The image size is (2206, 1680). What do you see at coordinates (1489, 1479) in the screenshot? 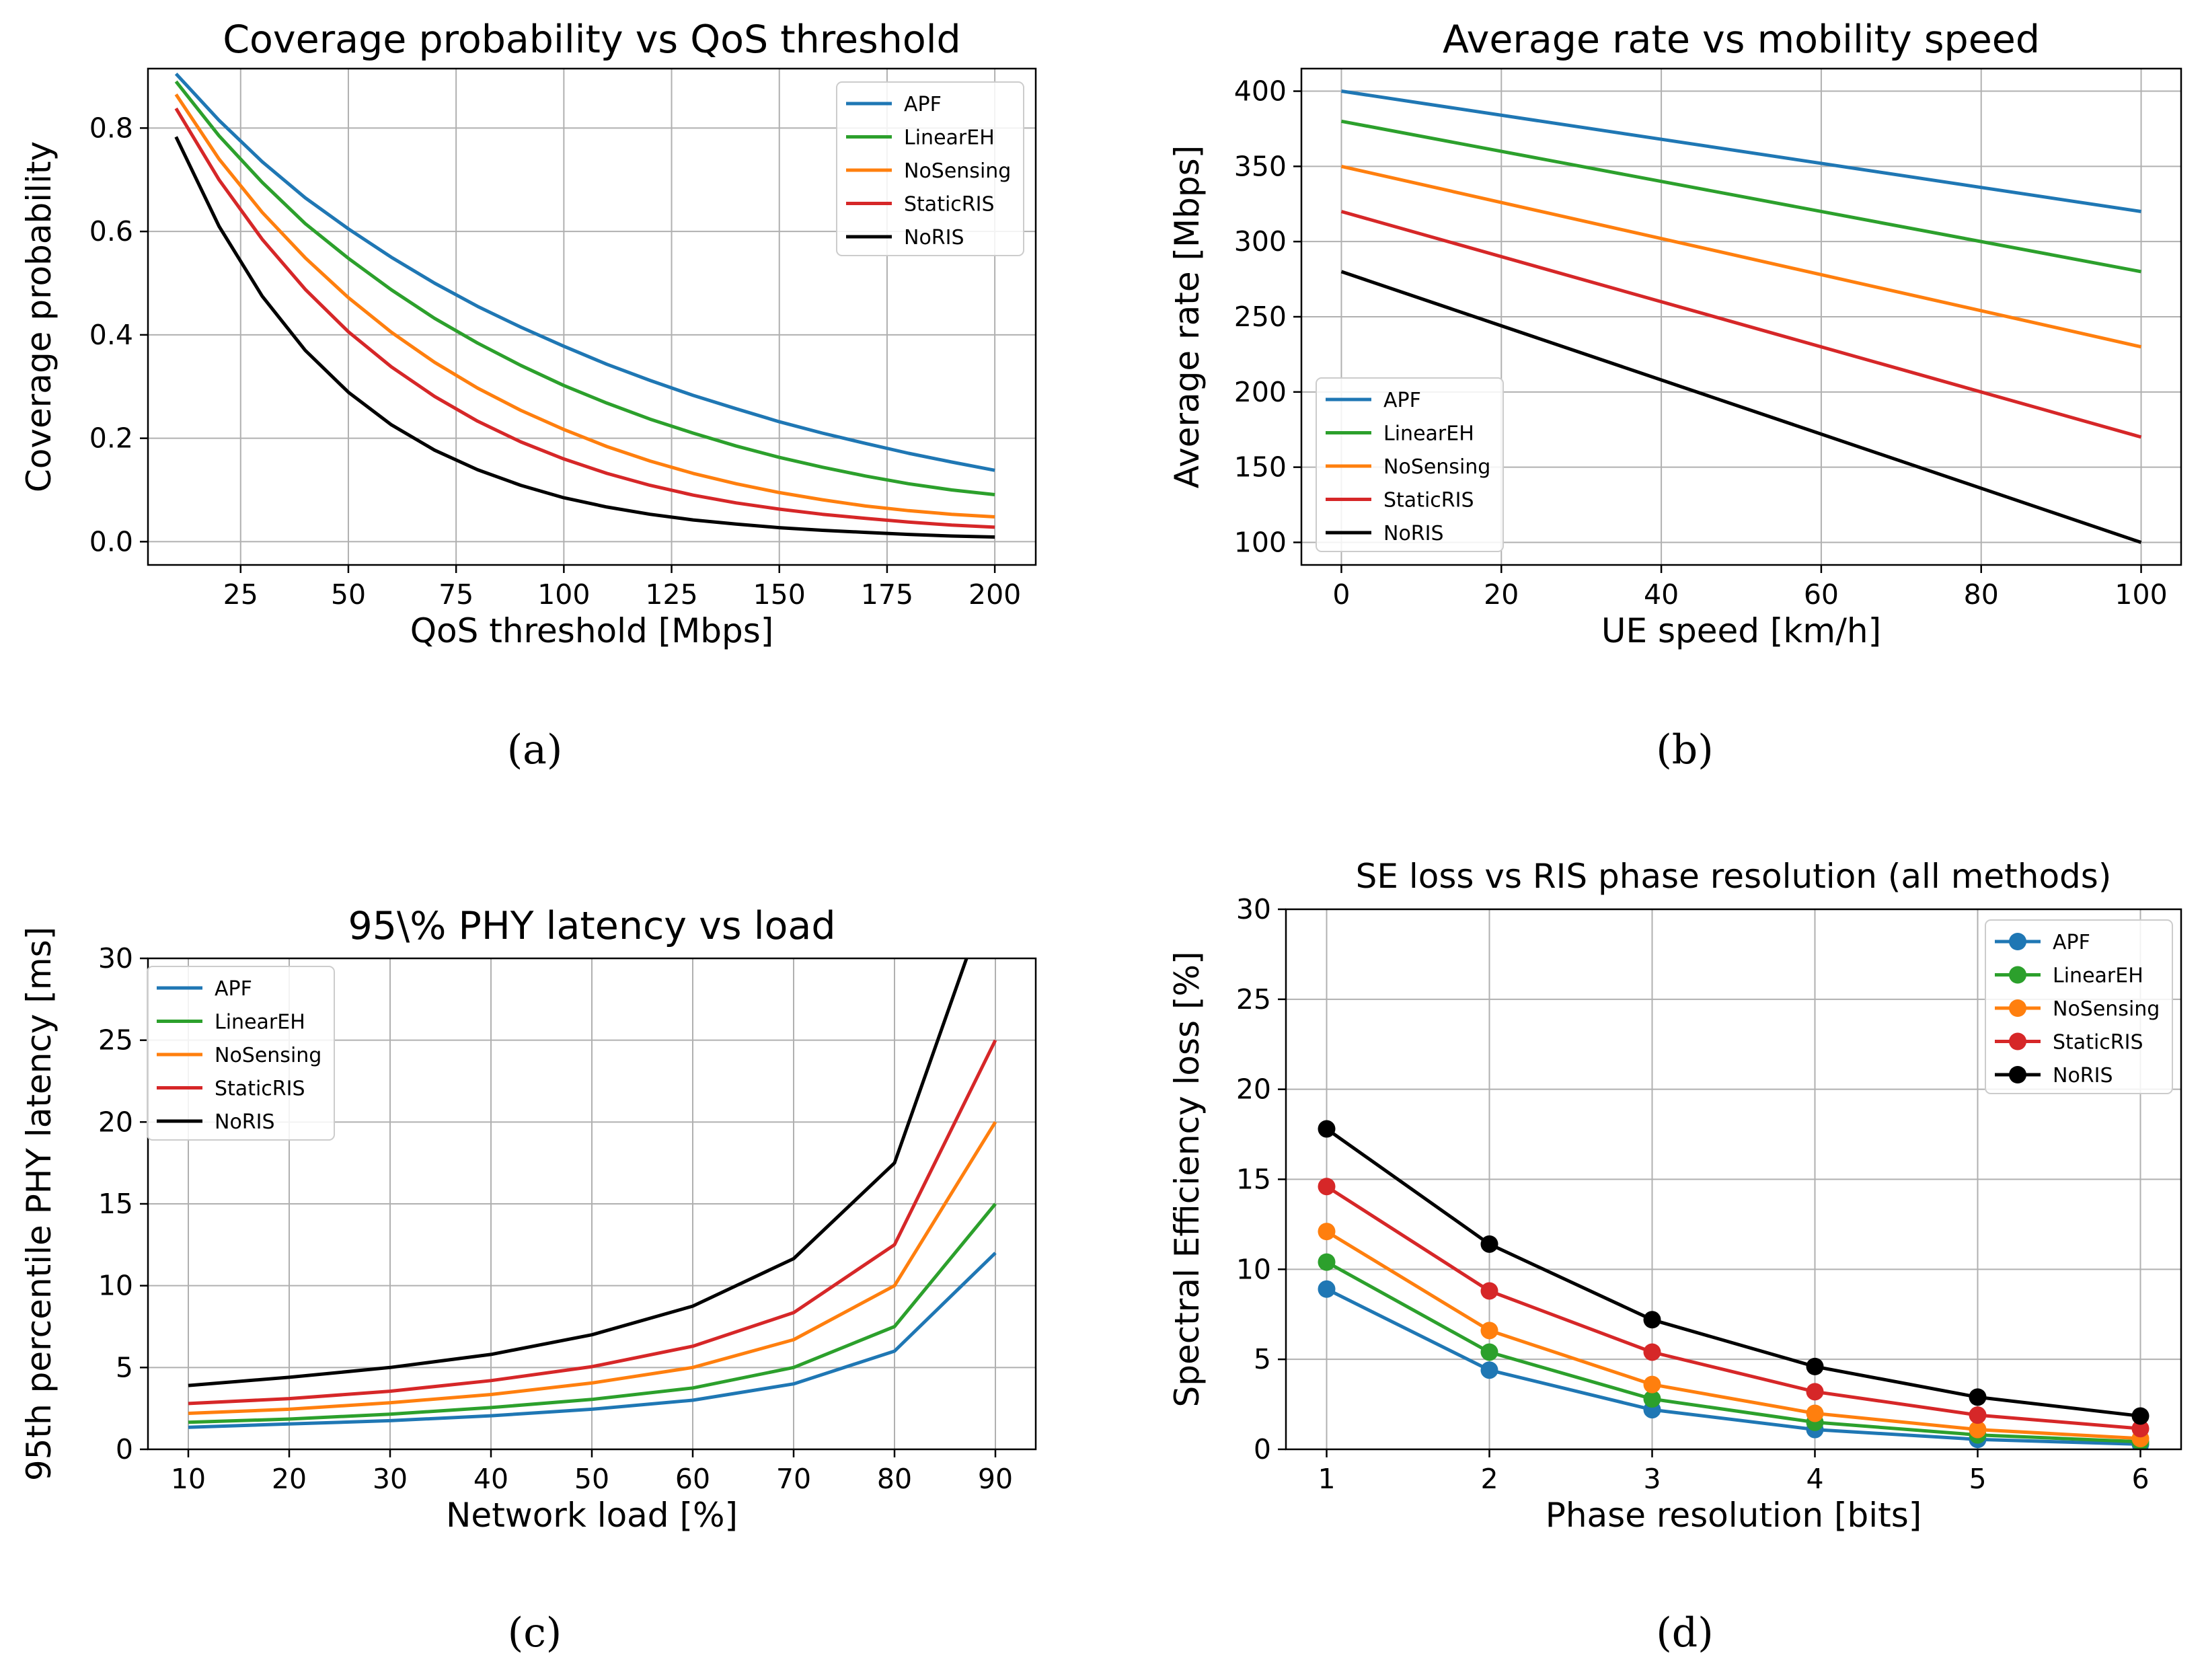
I see `x-tick-label: 2` at bounding box center [1489, 1479].